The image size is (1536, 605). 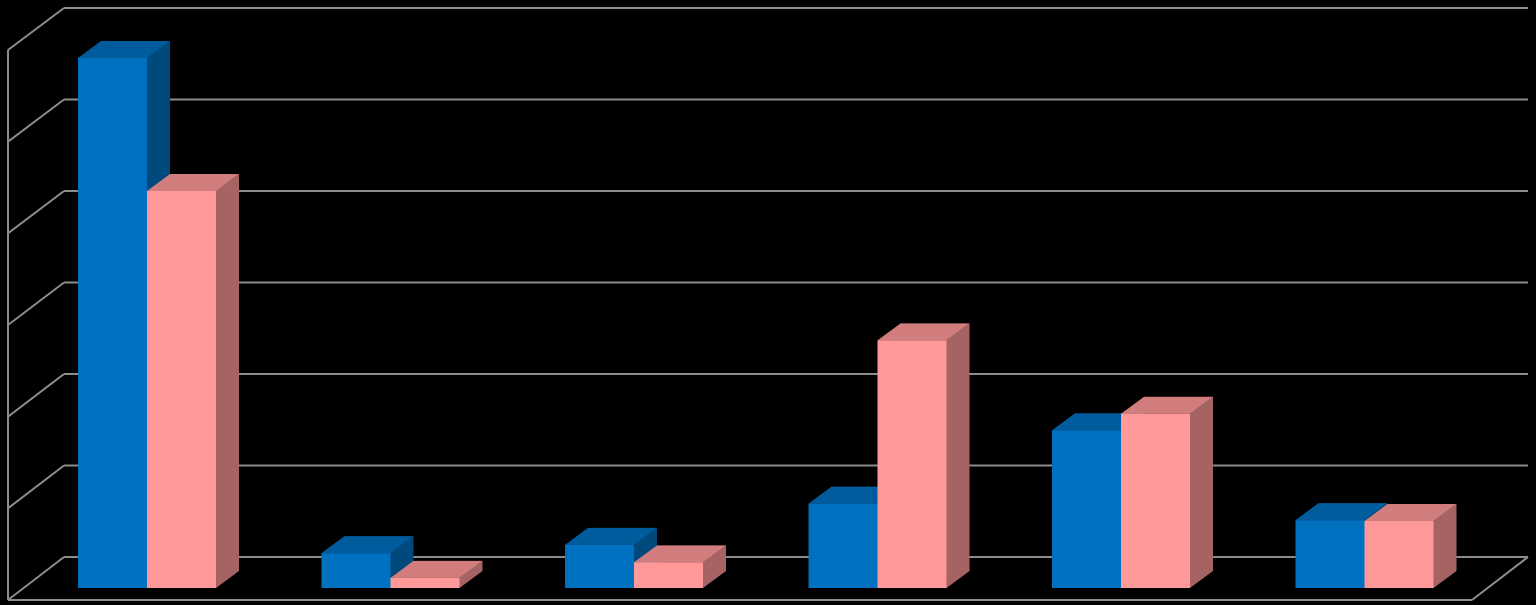 What do you see at coordinates (1500, 578) in the screenshot?
I see `floor-edge` at bounding box center [1500, 578].